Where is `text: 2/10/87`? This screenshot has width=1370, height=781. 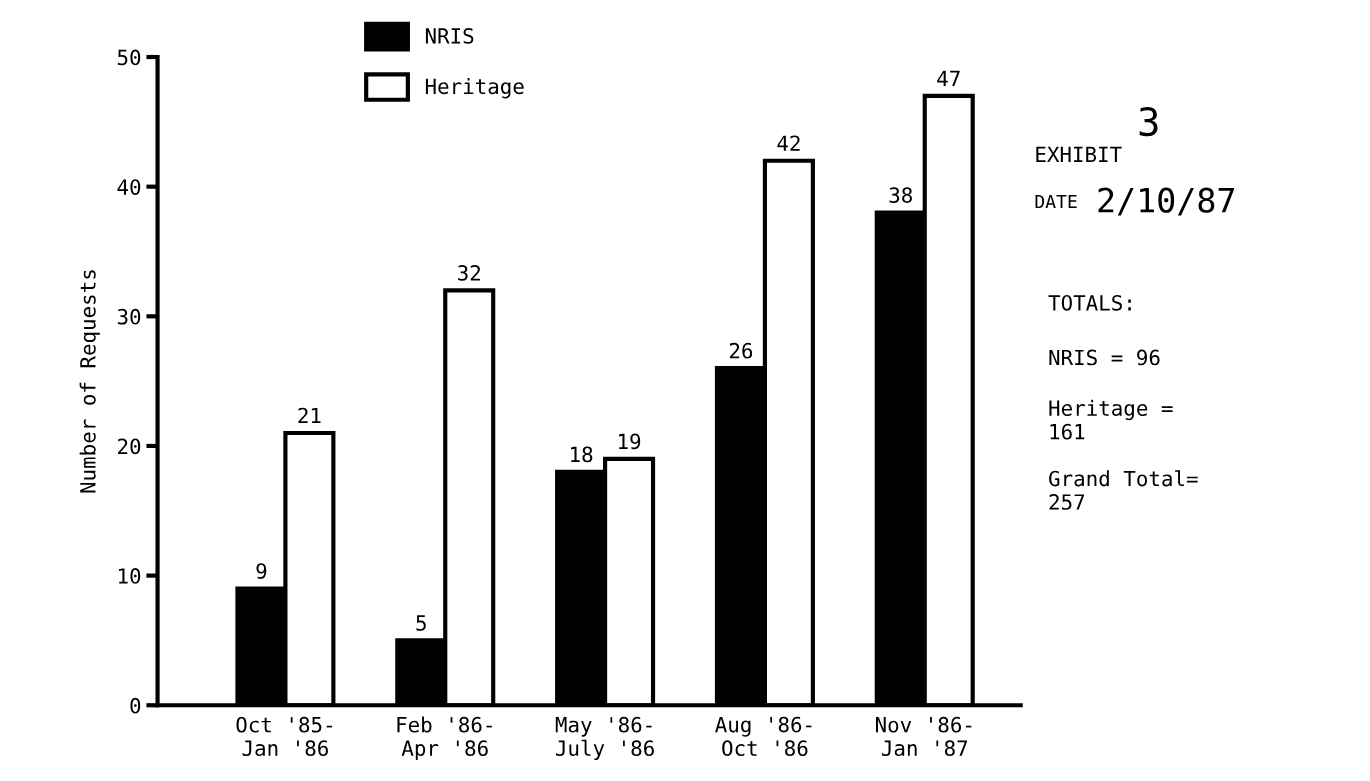
text: 2/10/87 is located at coordinates (1166, 201).